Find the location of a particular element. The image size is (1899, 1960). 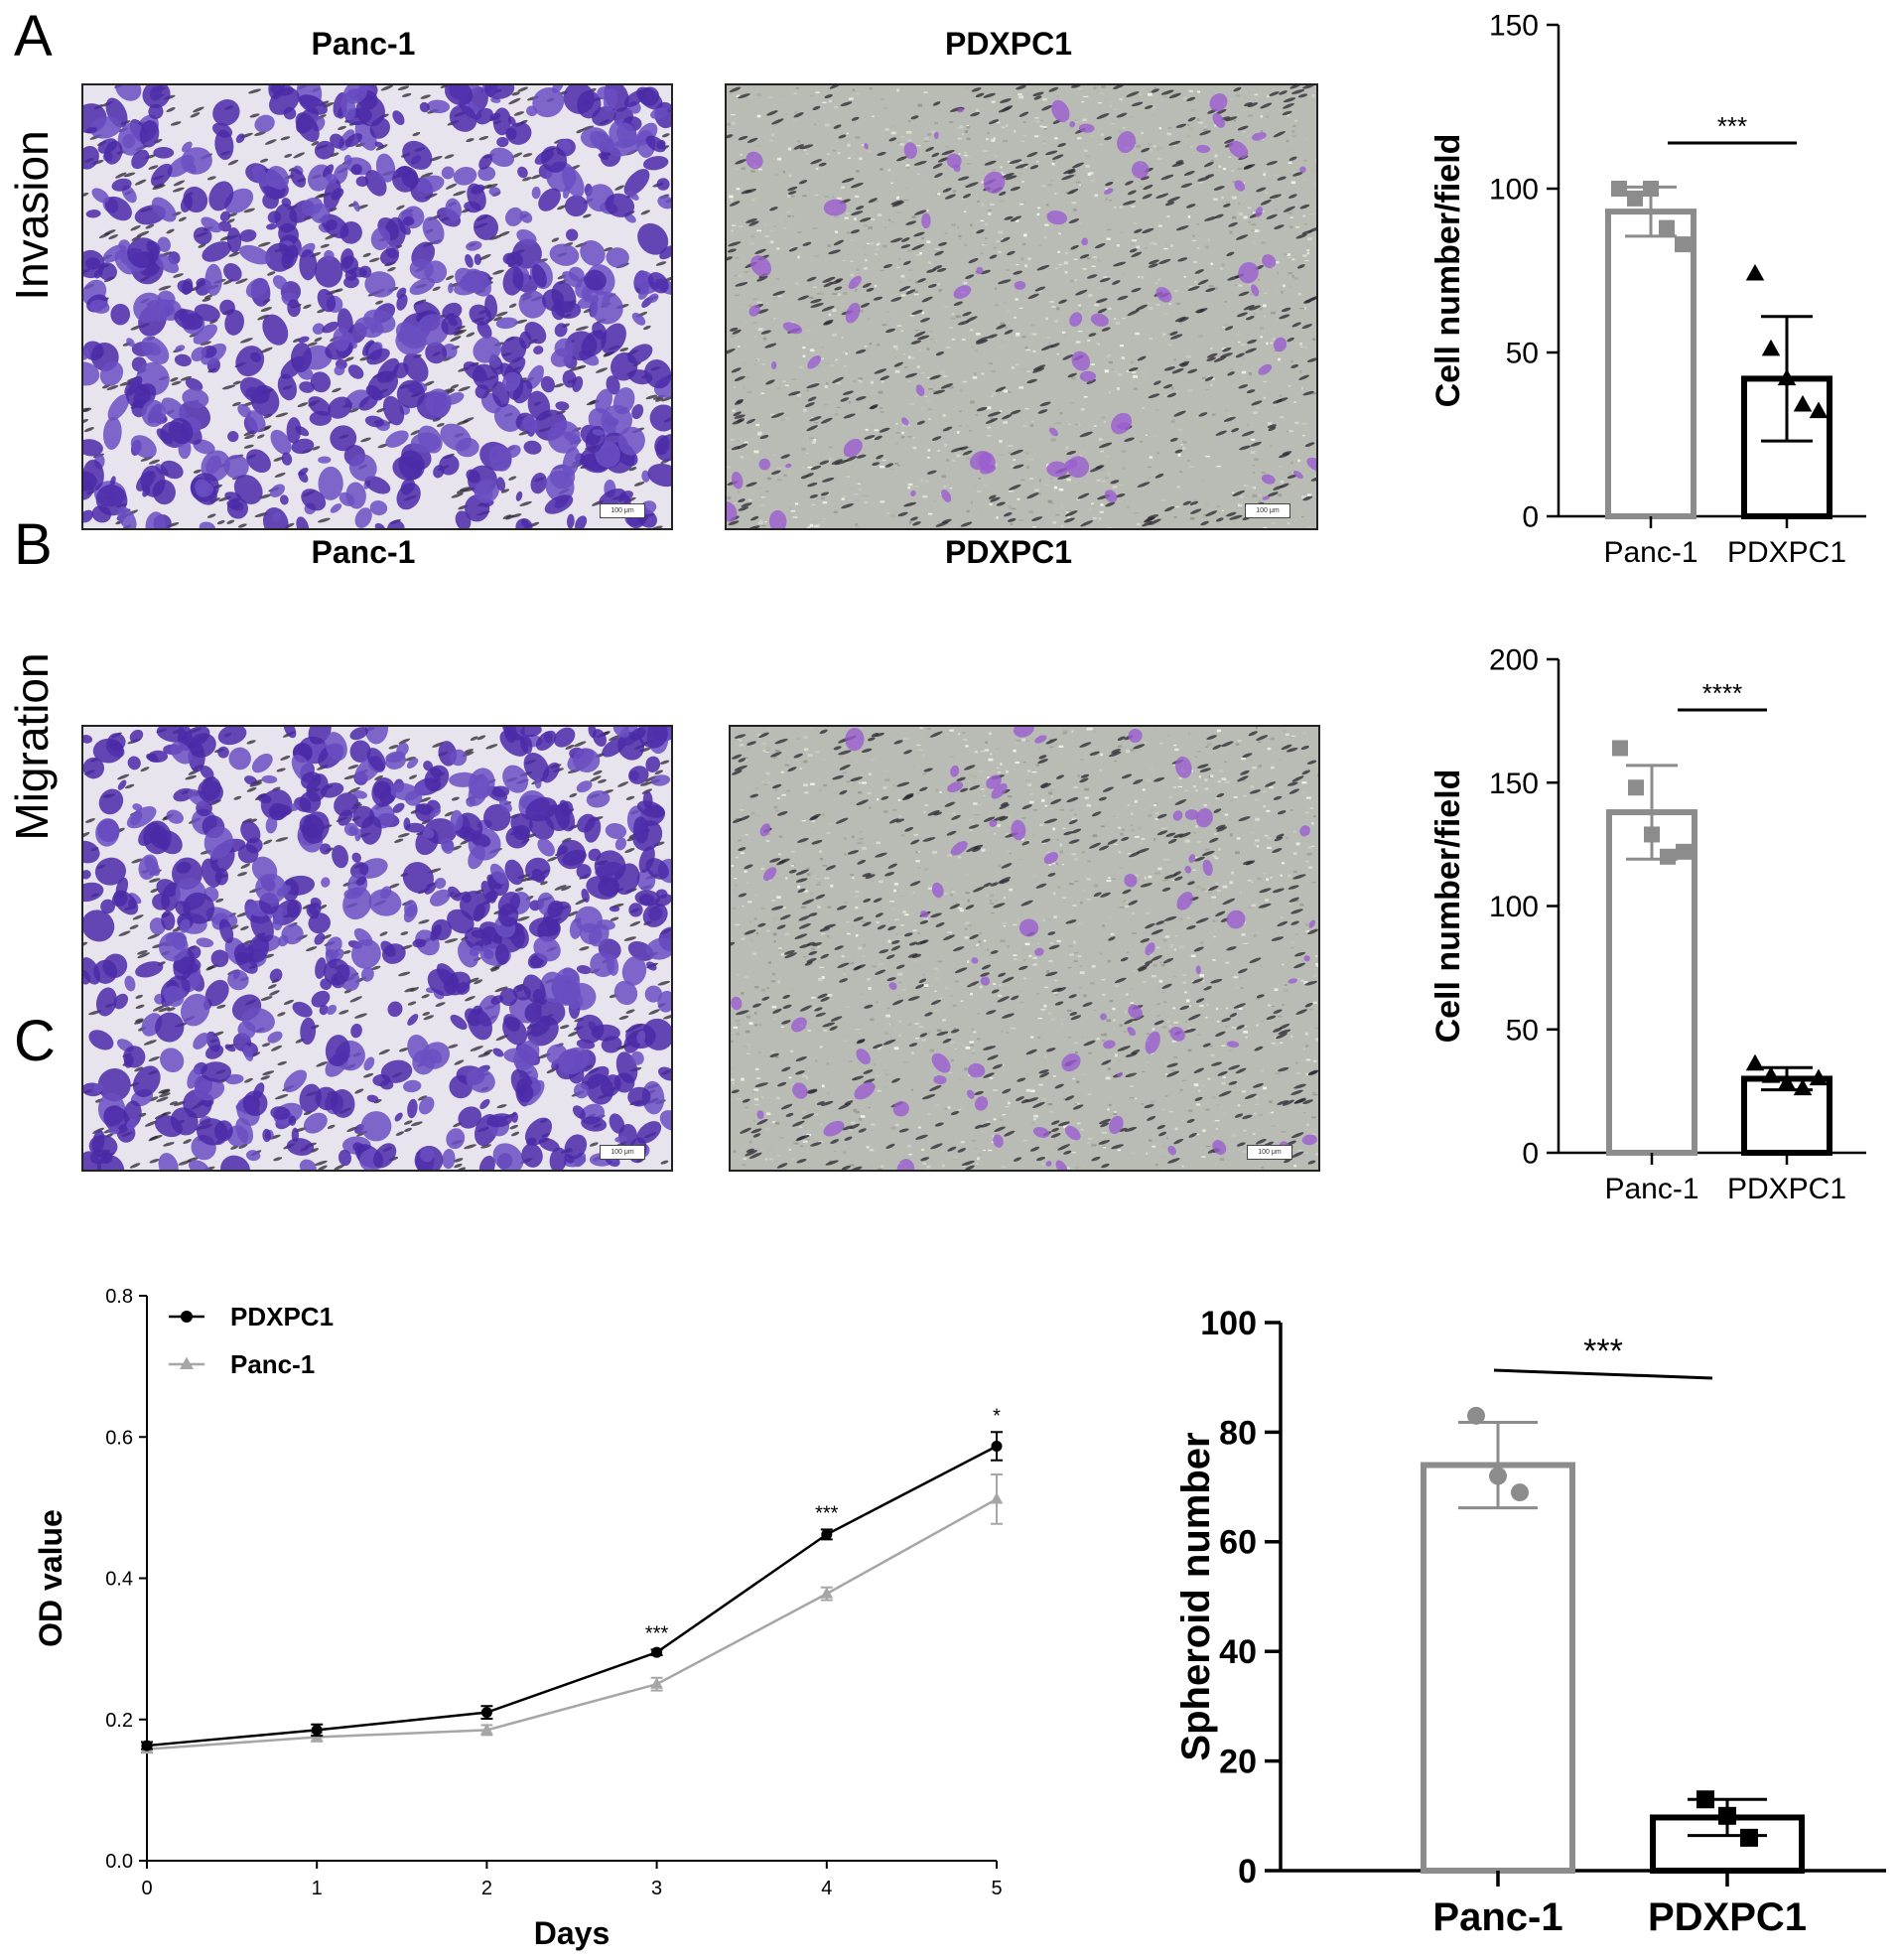

micrograph-invasion-pdxpc1 is located at coordinates (1021, 306).